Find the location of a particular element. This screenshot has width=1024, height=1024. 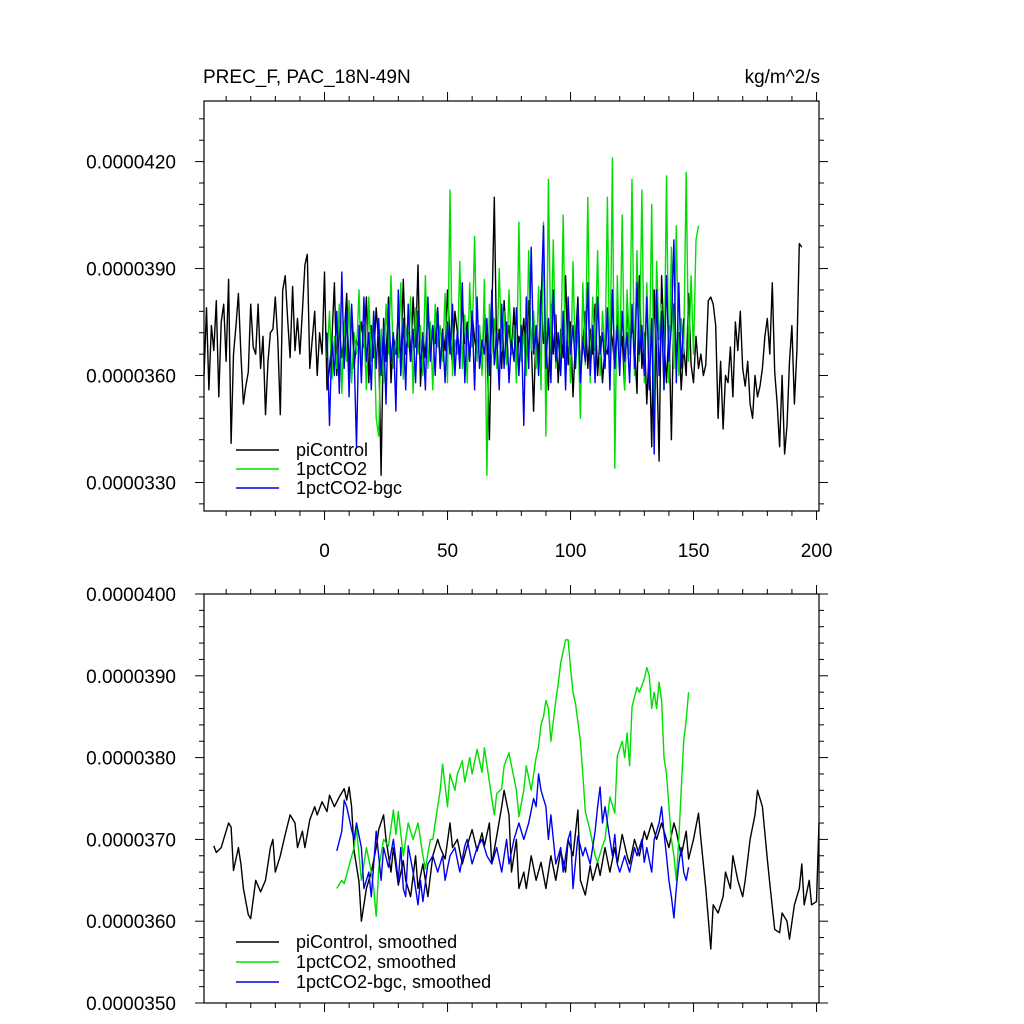

legend-label: 1pctCO2, smoothed is located at coordinates (376, 962).